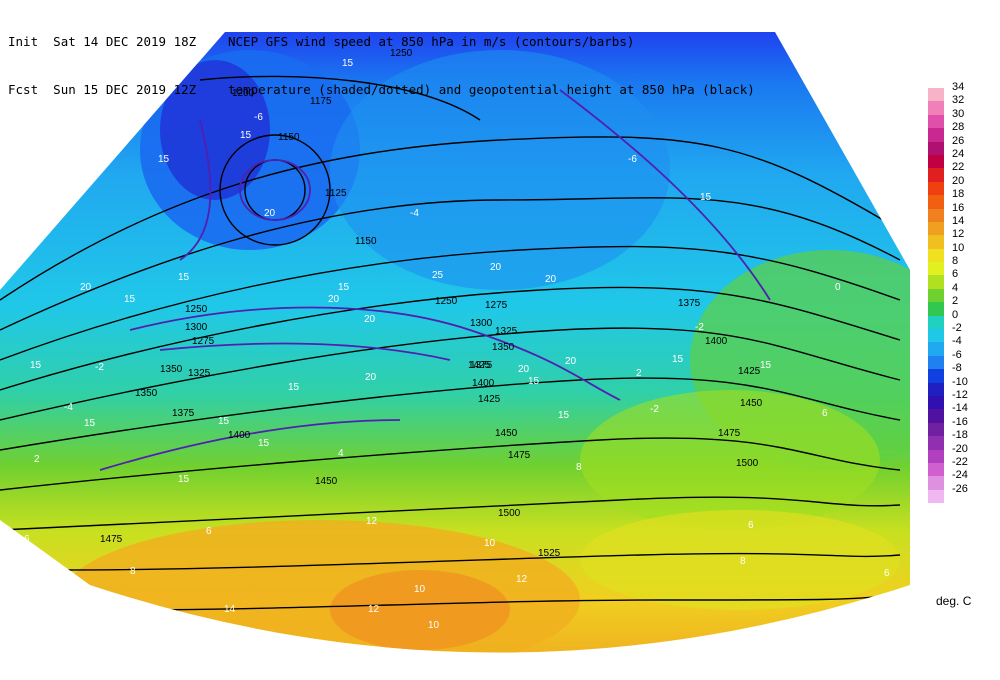 Image resolution: width=1000 pixels, height=680 pixels. I want to click on colorbar-label: -10, so click(960, 381).